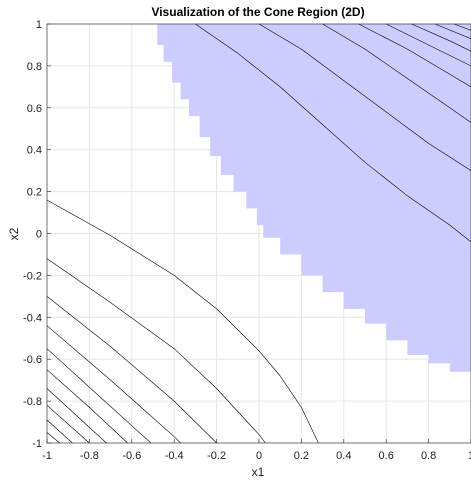  What do you see at coordinates (301, 456) in the screenshot?
I see `x-tick-label: 0.2` at bounding box center [301, 456].